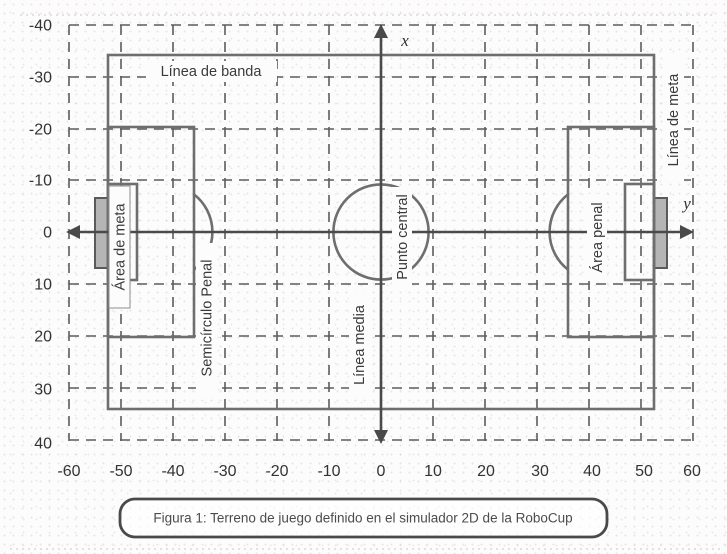  What do you see at coordinates (692, 471) in the screenshot?
I see `x-tick: 60` at bounding box center [692, 471].